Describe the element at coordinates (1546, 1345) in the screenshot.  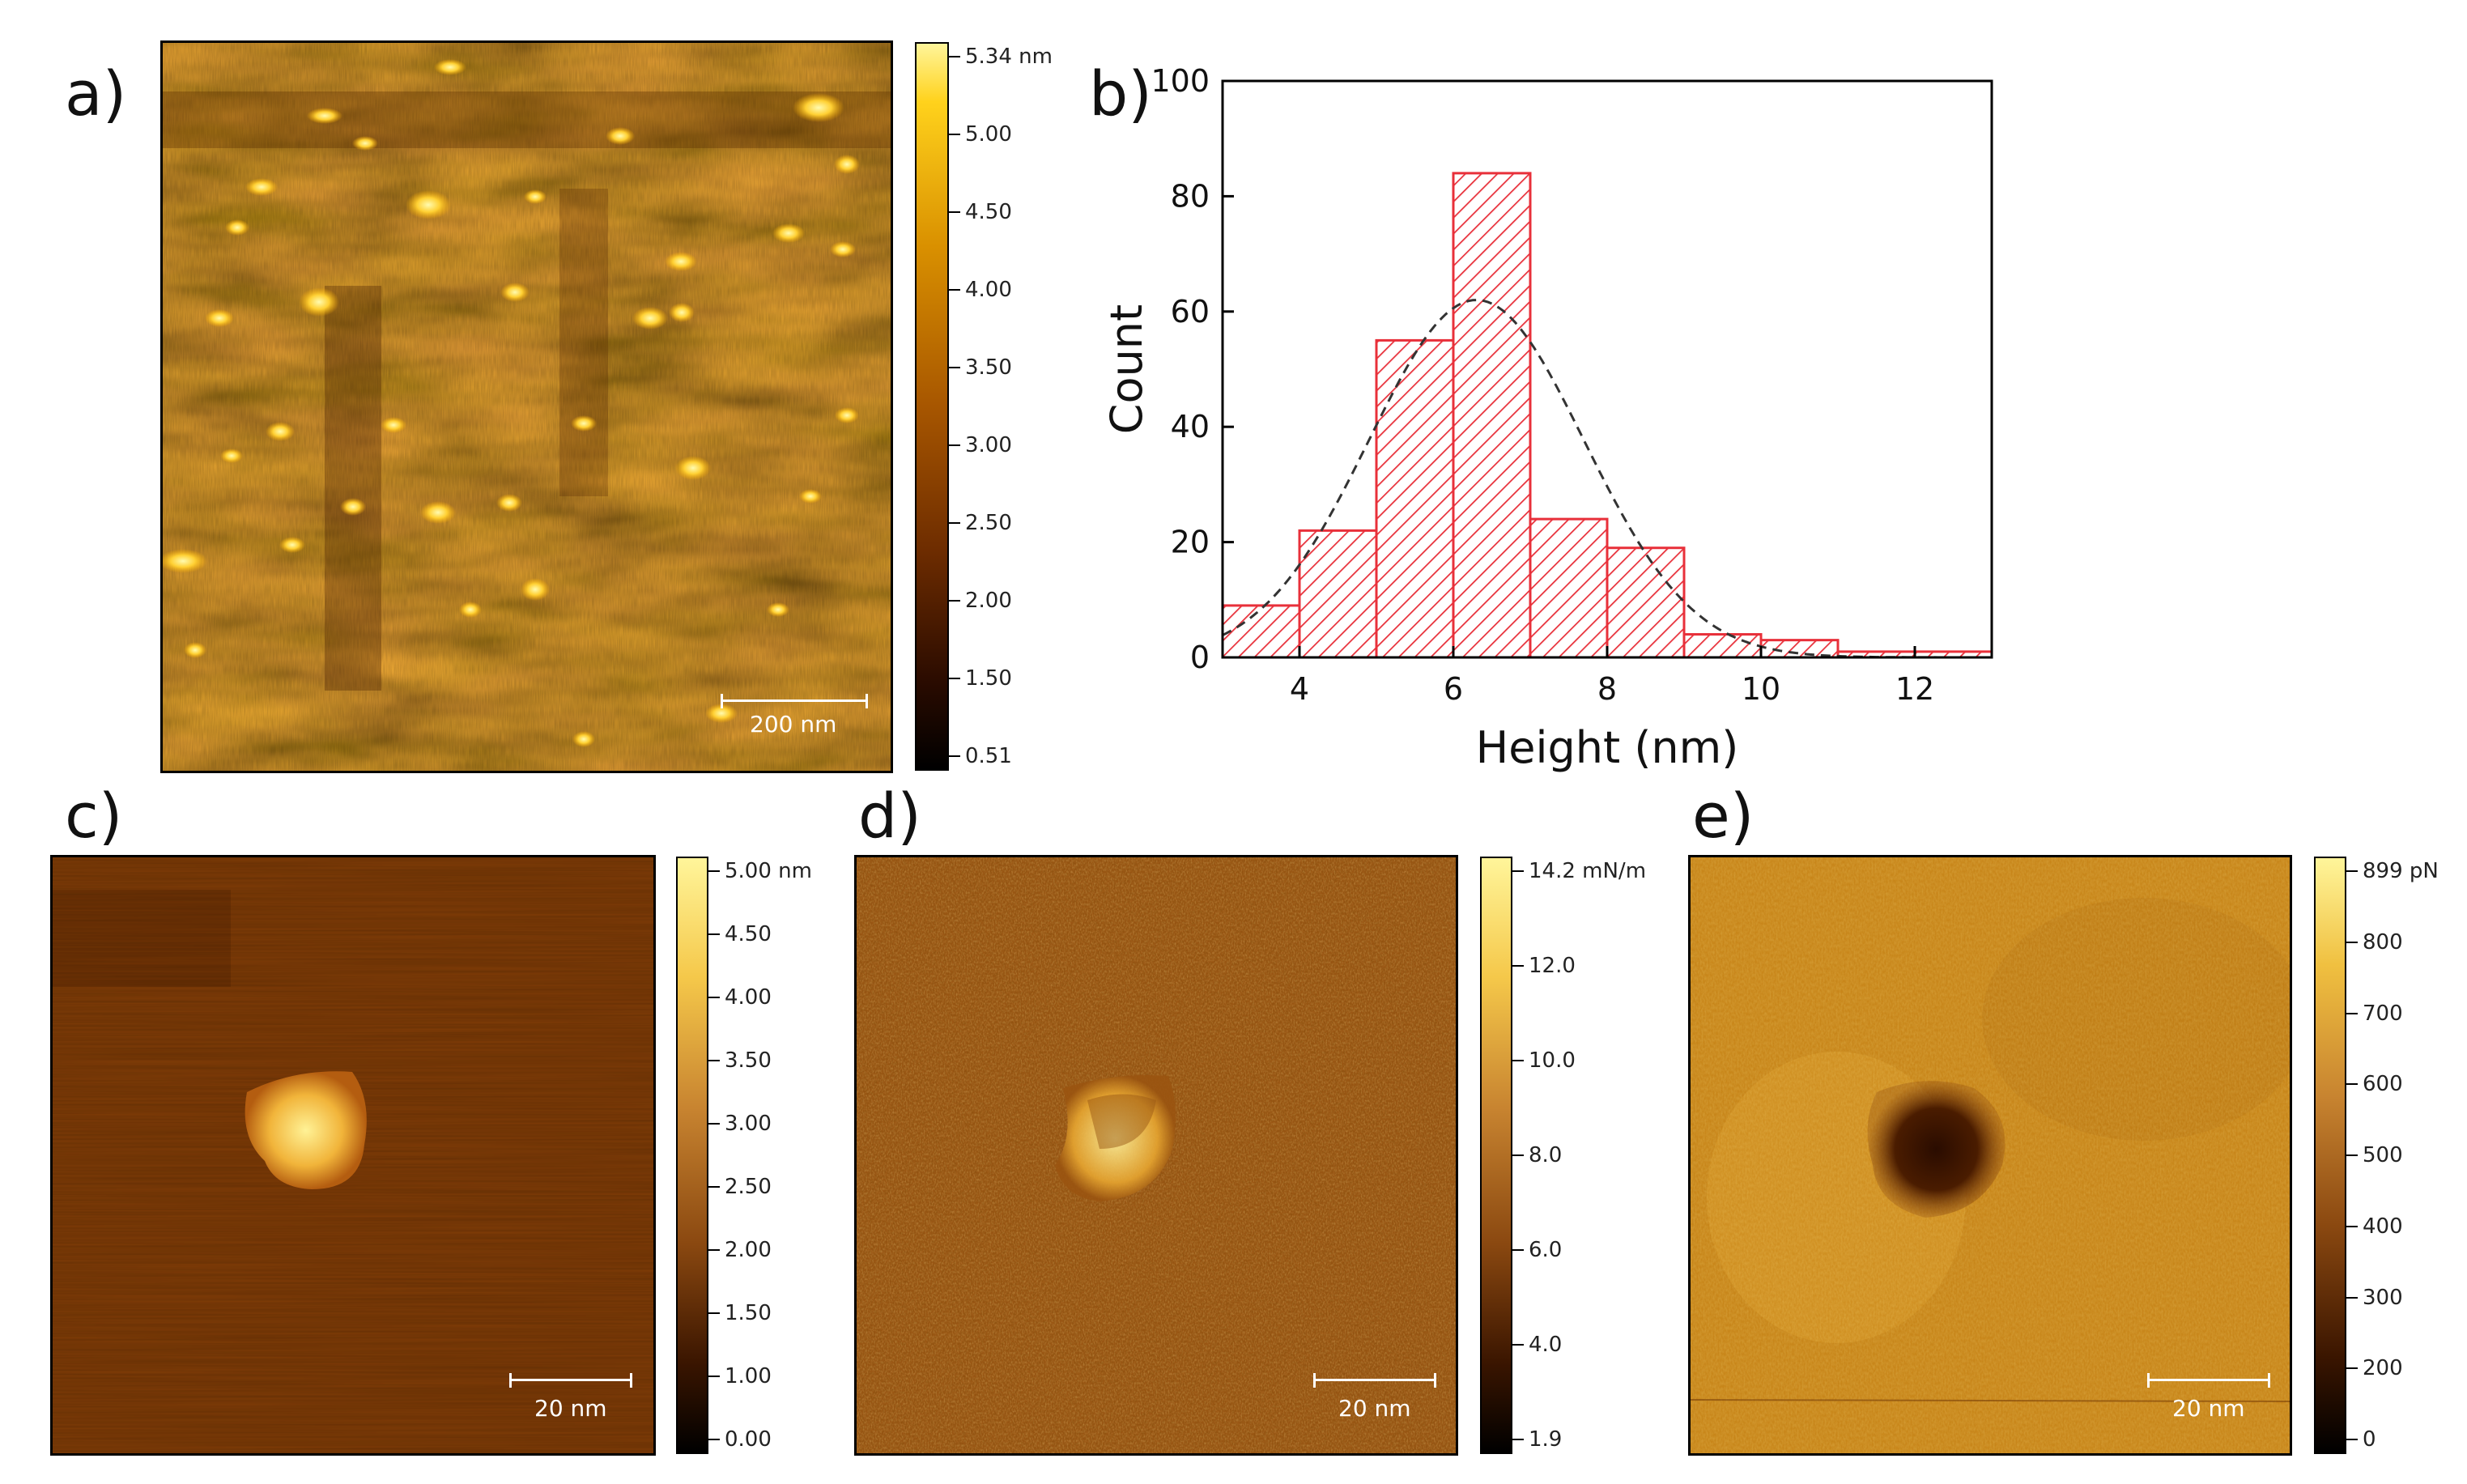
I see `colorbar-tick-label: 4.0` at that location.